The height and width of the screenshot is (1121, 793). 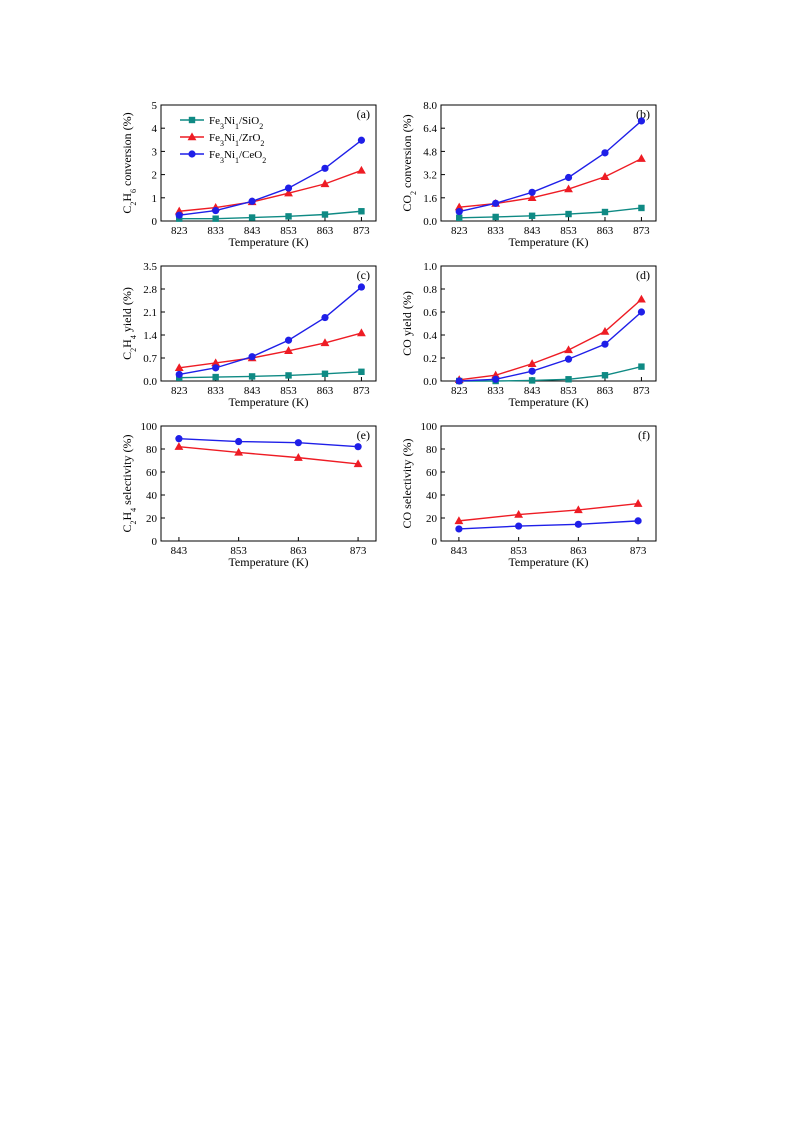 What do you see at coordinates (155, 106) in the screenshot?
I see `y-tick-label: 5` at bounding box center [155, 106].